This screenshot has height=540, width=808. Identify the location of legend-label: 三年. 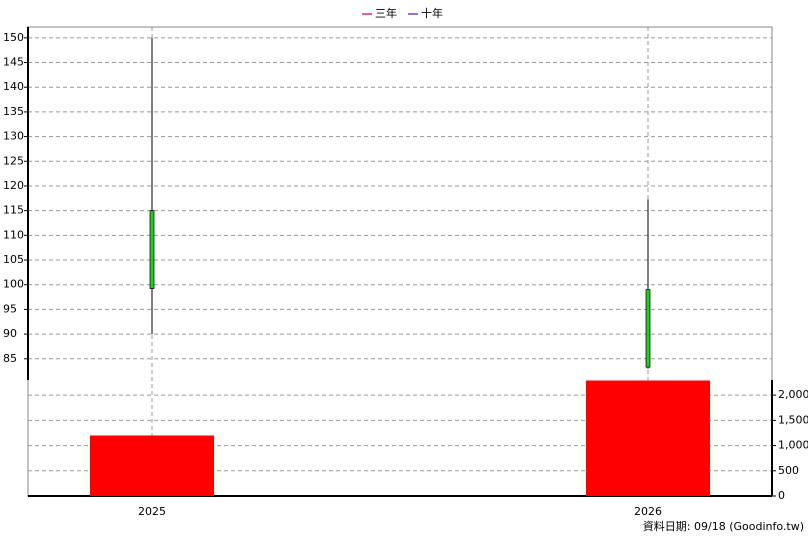
(386, 13).